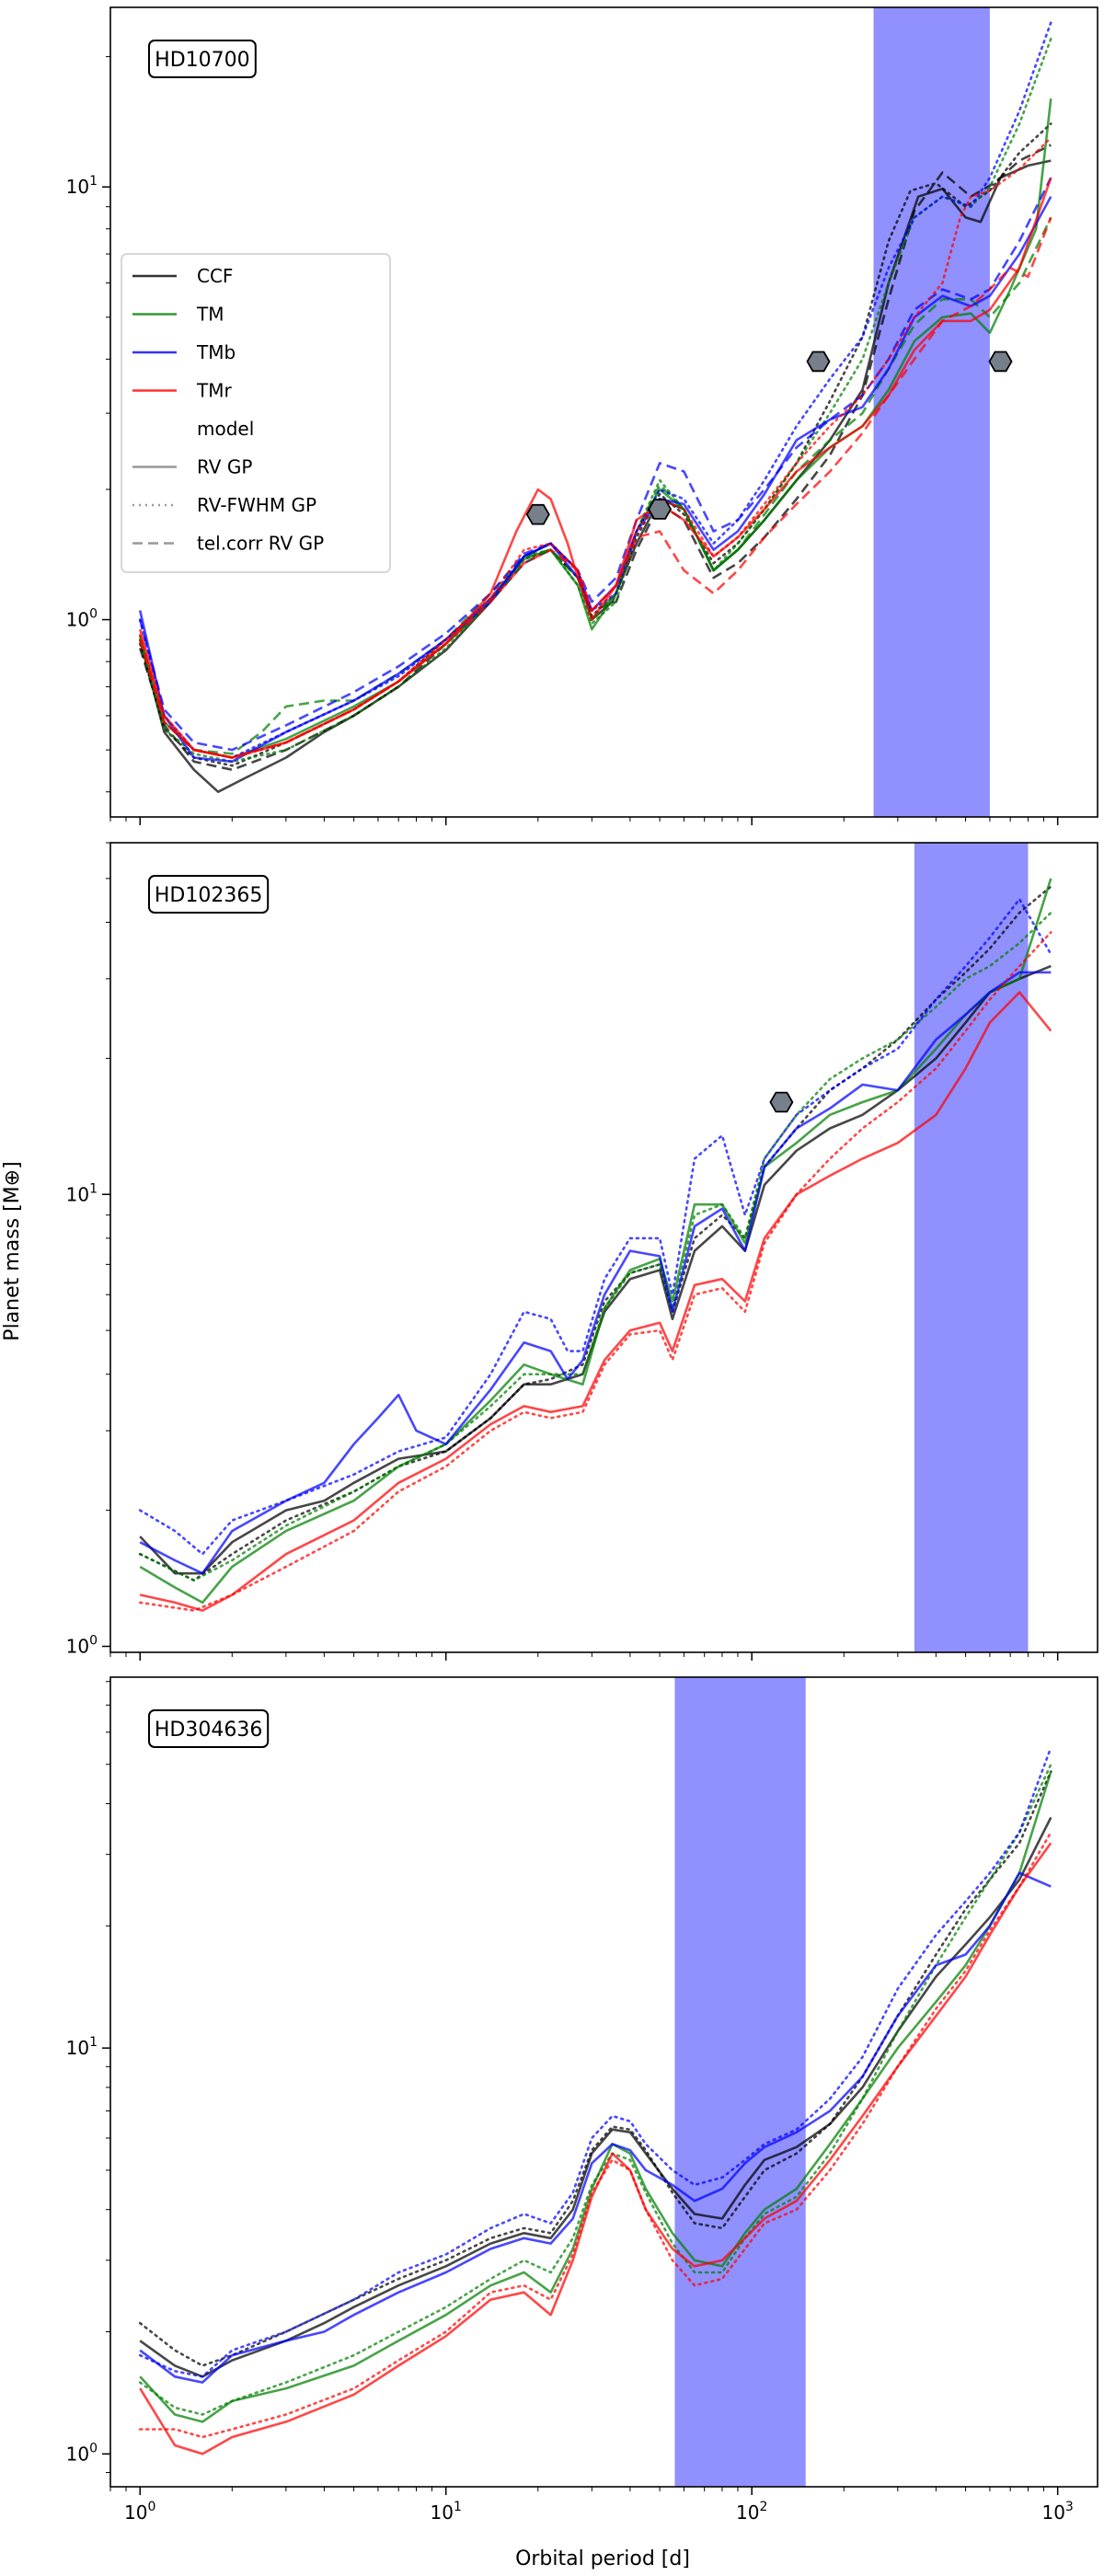  Describe the element at coordinates (446, 2512) in the screenshot. I see `x-tick-label: 10¹` at that location.